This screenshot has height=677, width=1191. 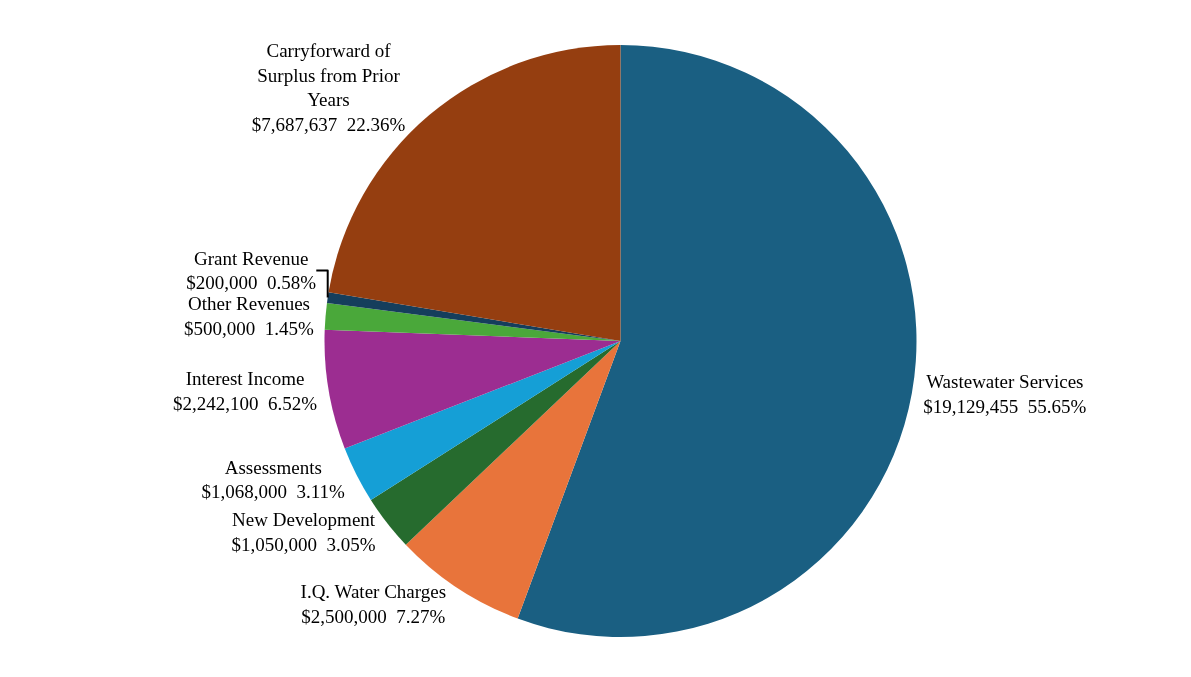 I want to click on slice-label: Wastewater Services, so click(x=1005, y=382).